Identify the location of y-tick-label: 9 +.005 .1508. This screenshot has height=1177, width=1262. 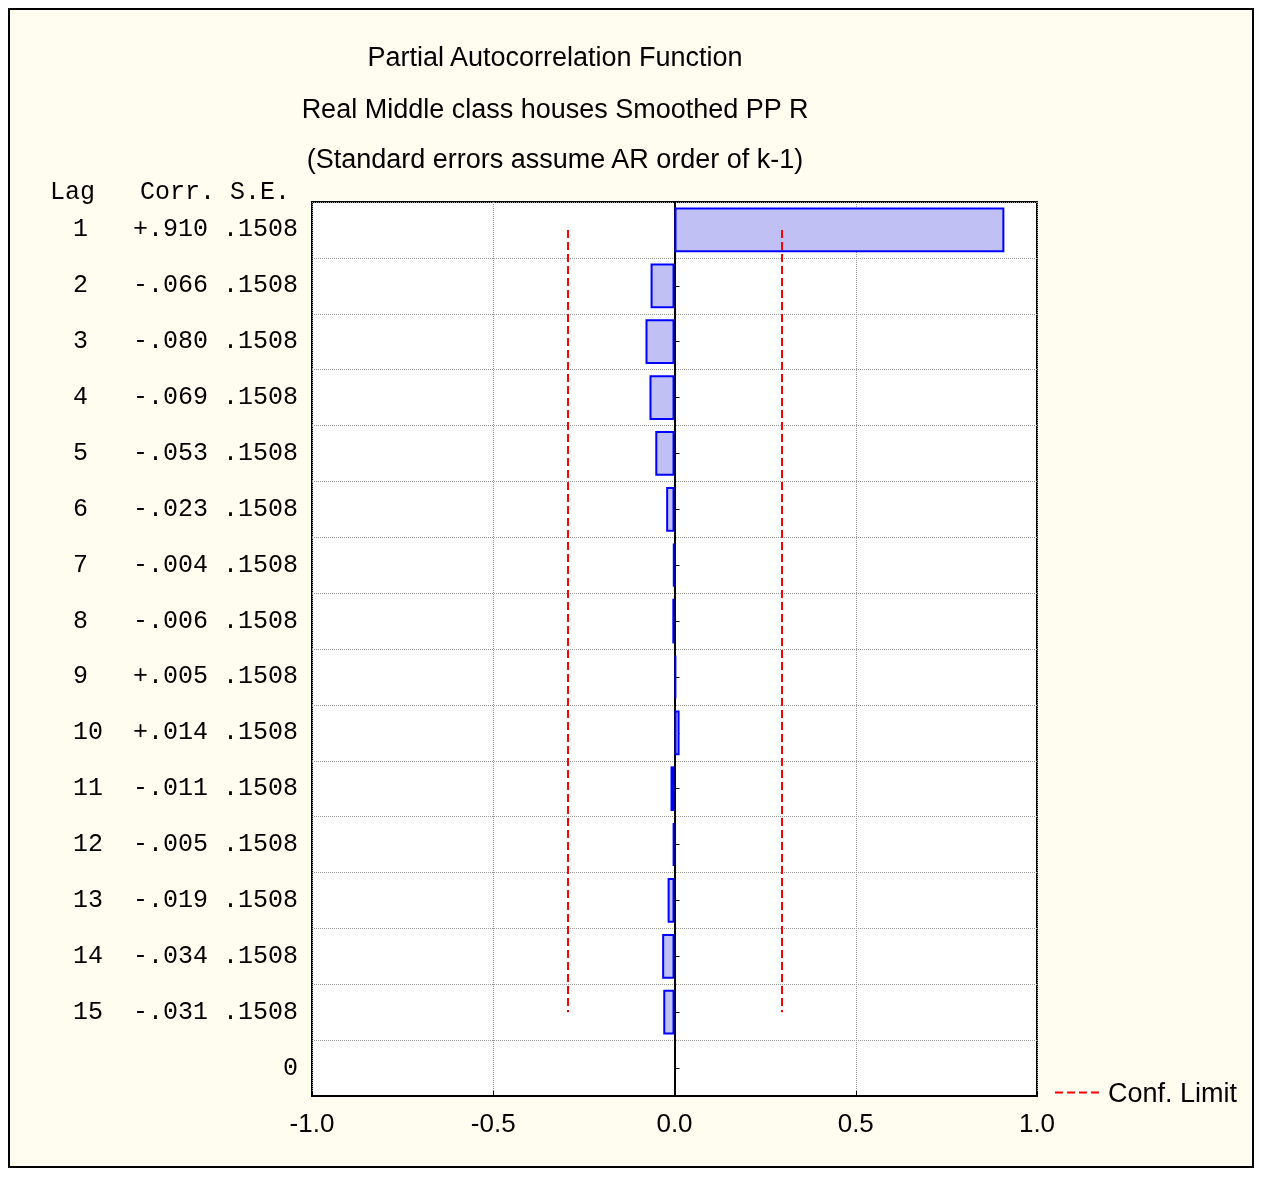
(185, 677).